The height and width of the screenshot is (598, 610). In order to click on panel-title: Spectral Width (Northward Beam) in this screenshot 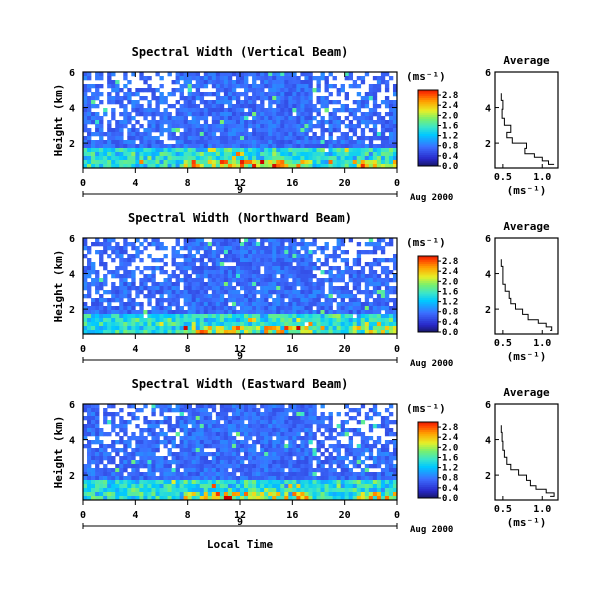, I will do `click(240, 218)`.